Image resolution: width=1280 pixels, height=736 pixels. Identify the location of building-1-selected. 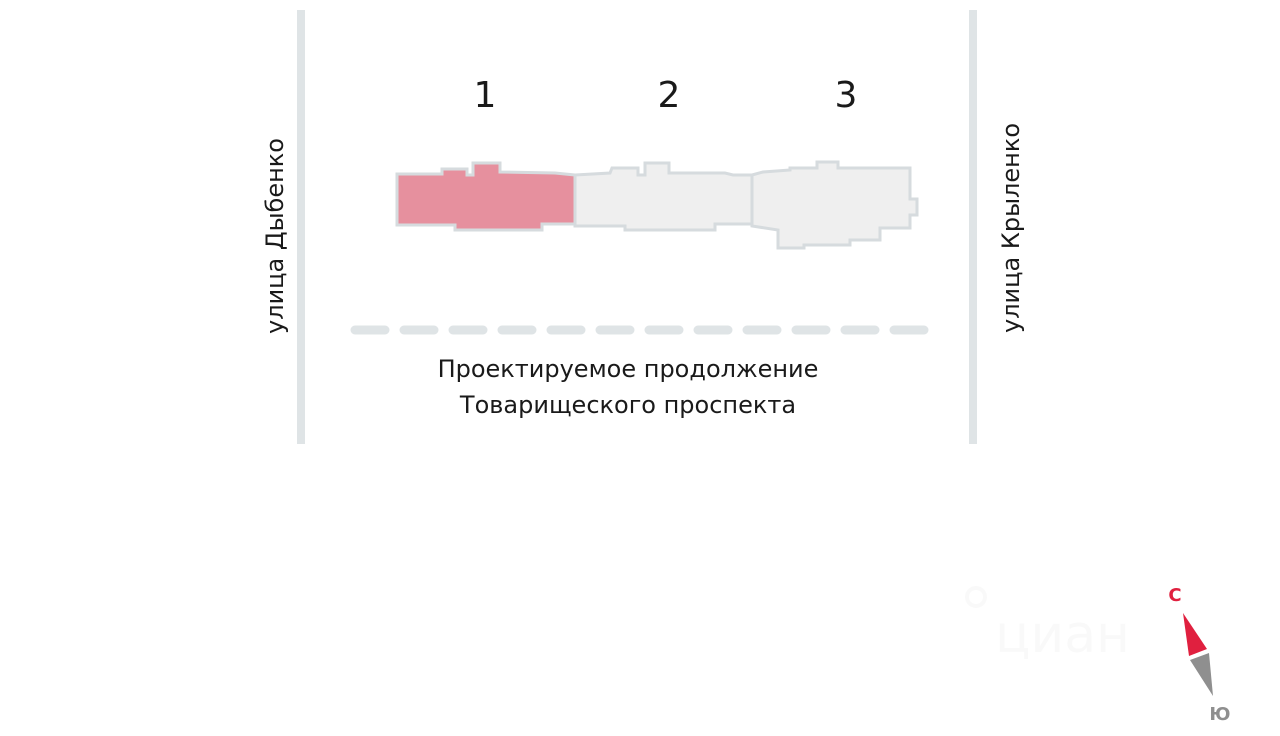
(486, 196).